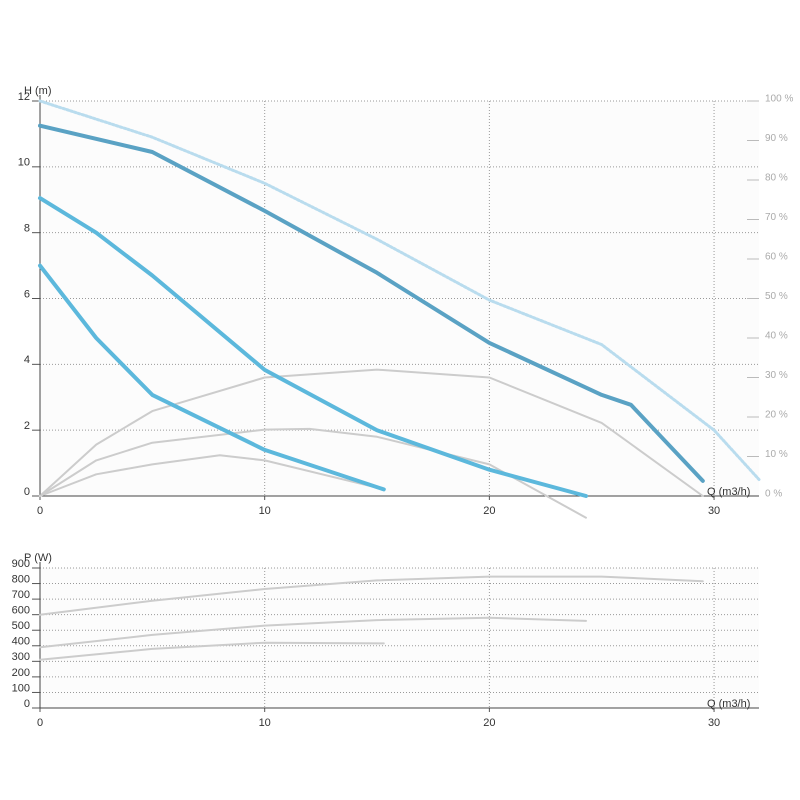  What do you see at coordinates (27, 229) in the screenshot?
I see `y-tick-label: 8` at bounding box center [27, 229].